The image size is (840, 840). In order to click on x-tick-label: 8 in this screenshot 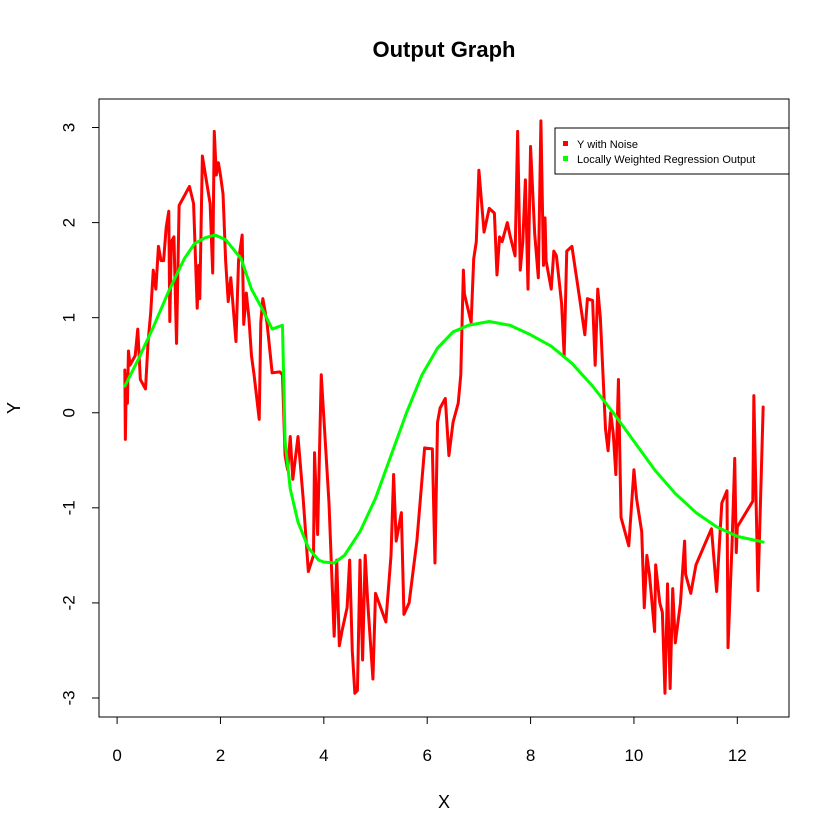, I will do `click(530, 755)`.